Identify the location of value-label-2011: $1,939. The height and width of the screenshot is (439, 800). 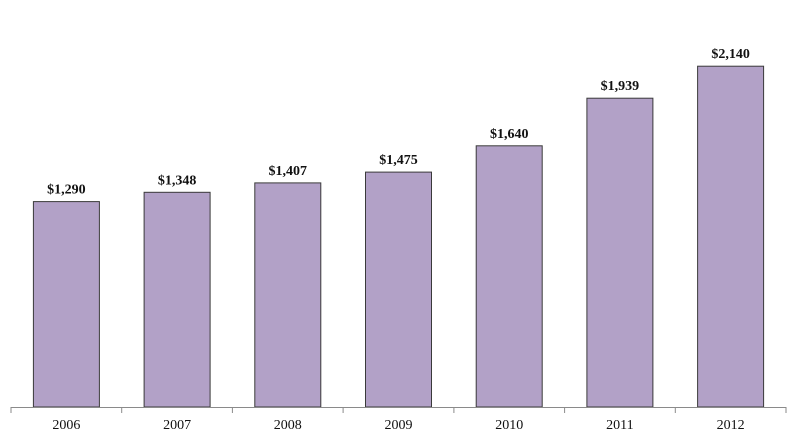
(620, 86).